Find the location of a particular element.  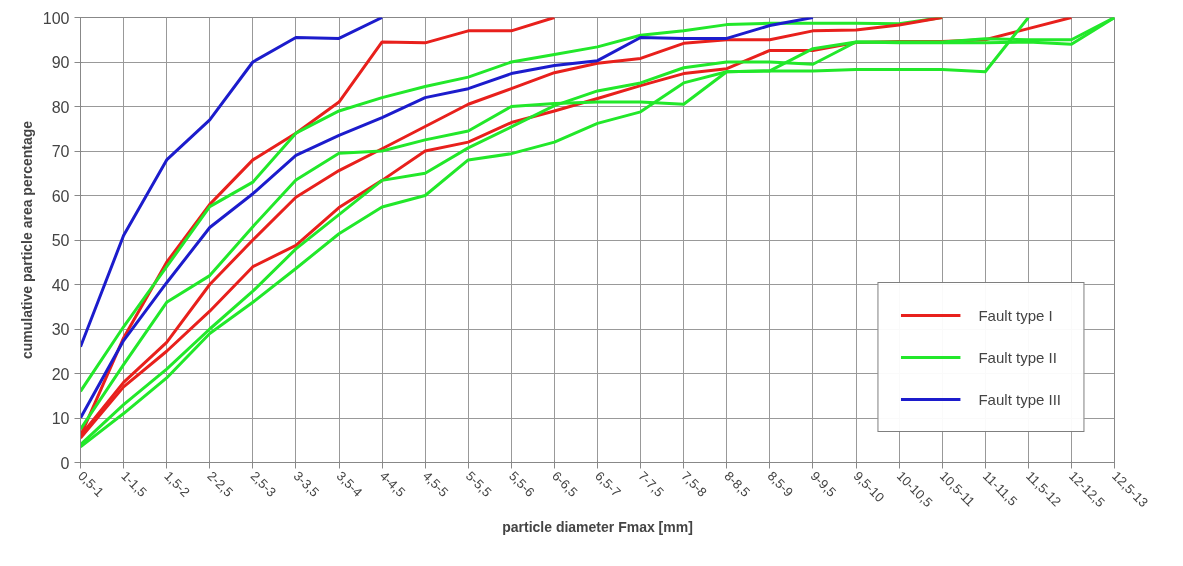

y-tick-label: 70 is located at coordinates (60, 151).